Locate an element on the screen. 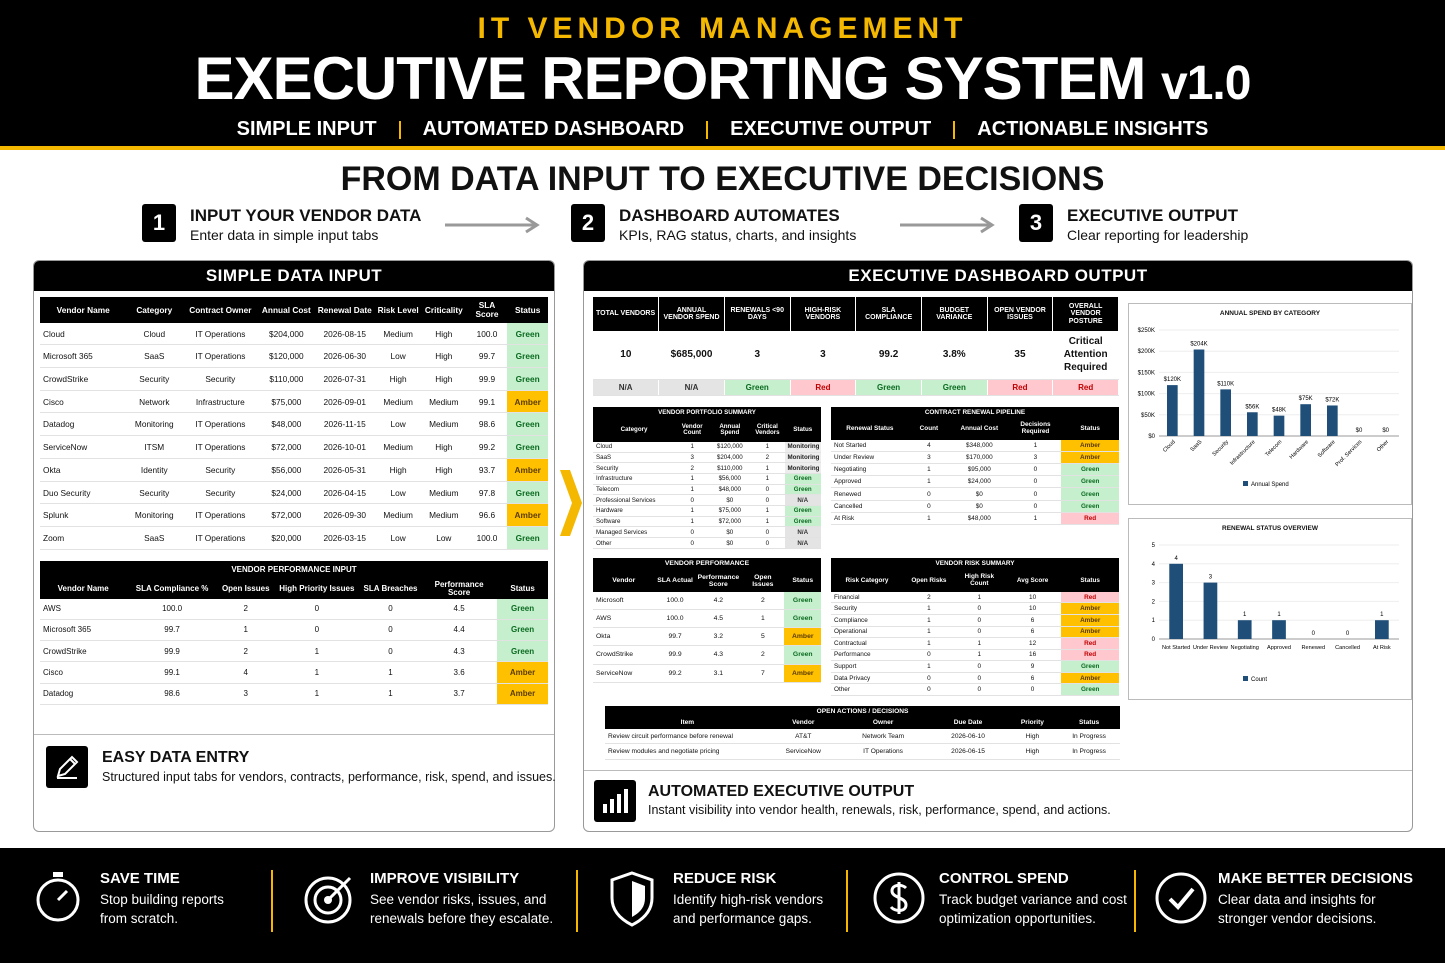  dollar-icon is located at coordinates (899, 898).